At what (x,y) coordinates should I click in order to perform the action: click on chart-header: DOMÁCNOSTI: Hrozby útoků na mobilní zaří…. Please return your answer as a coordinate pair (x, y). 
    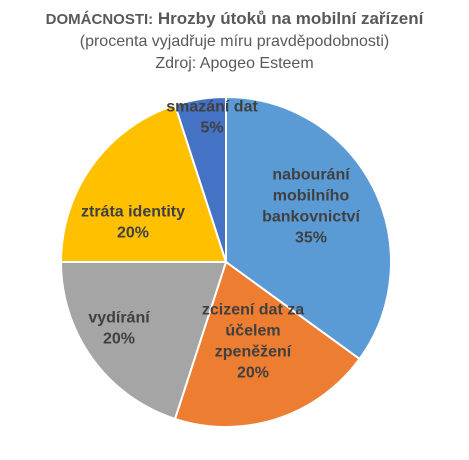
    Looking at the image, I should click on (234, 41).